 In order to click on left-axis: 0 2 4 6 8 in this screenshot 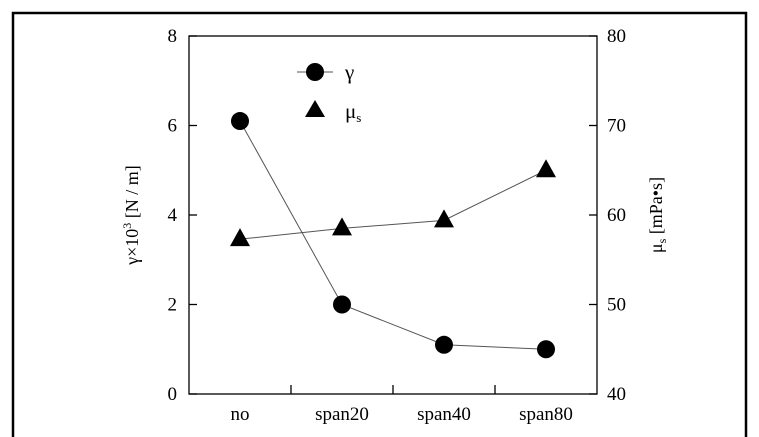, I will do `click(182, 215)`.